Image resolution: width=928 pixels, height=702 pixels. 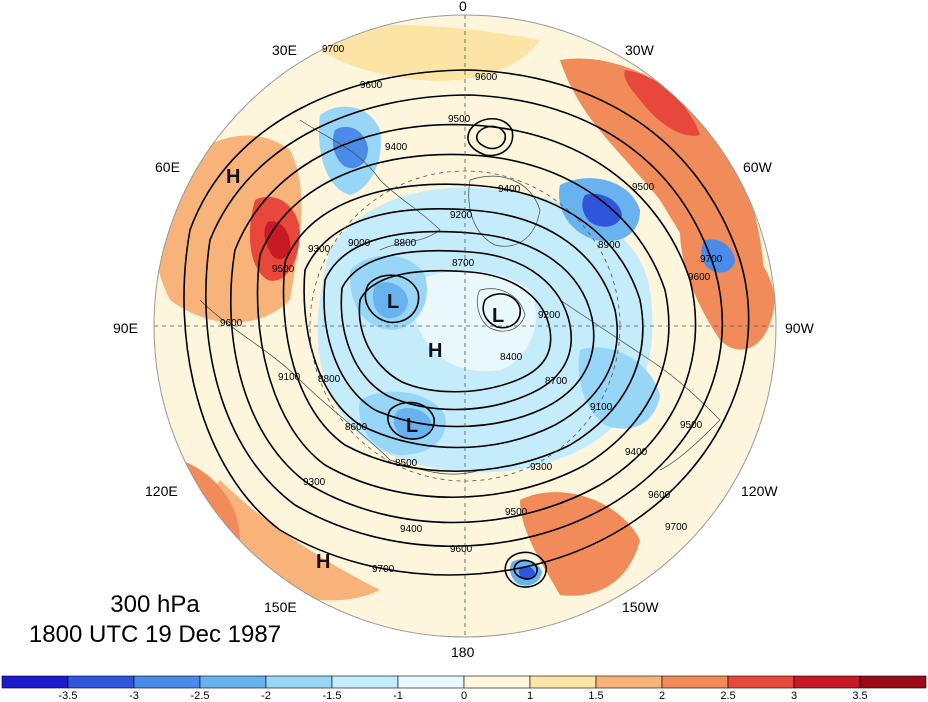 What do you see at coordinates (511, 357) in the screenshot?
I see `contour-label: 8400` at bounding box center [511, 357].